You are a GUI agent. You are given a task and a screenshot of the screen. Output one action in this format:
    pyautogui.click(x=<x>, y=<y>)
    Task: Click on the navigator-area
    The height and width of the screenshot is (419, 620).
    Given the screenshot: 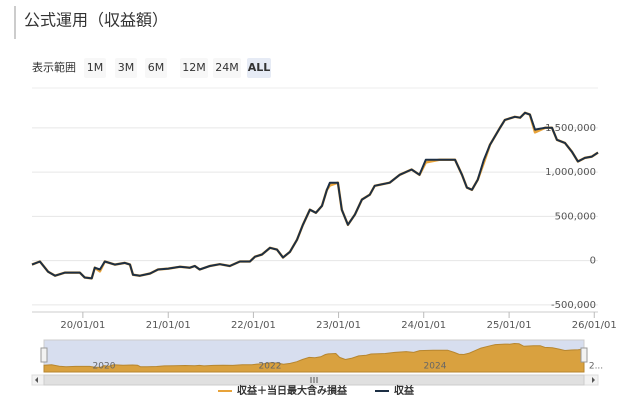 What is the action you would take?
    pyautogui.click(x=314, y=357)
    